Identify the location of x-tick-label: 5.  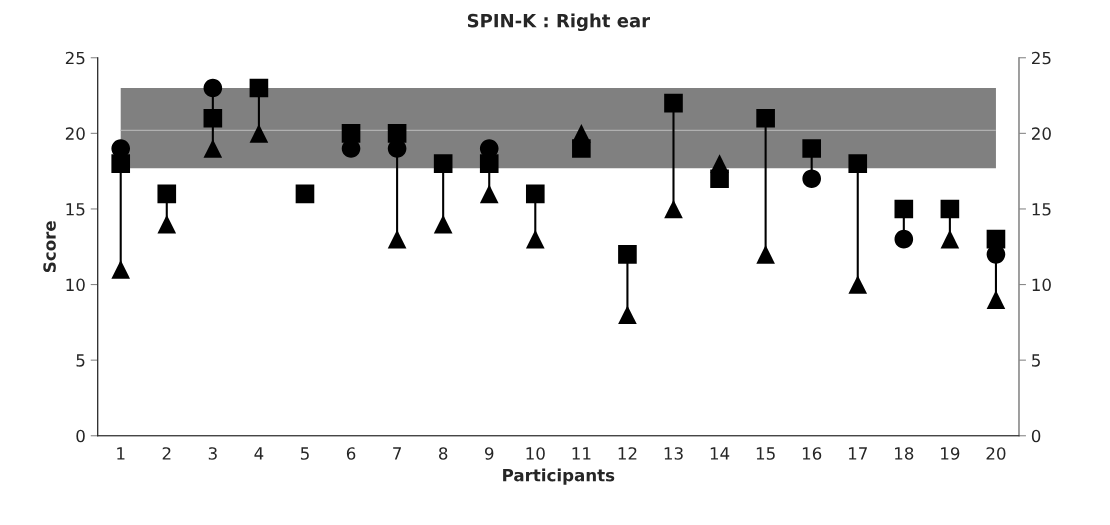
(304, 453).